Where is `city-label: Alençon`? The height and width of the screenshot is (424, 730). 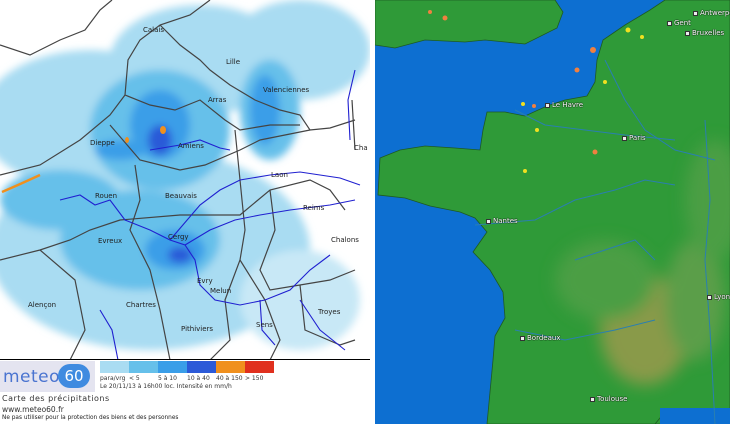 city-label: Alençon is located at coordinates (42, 305).